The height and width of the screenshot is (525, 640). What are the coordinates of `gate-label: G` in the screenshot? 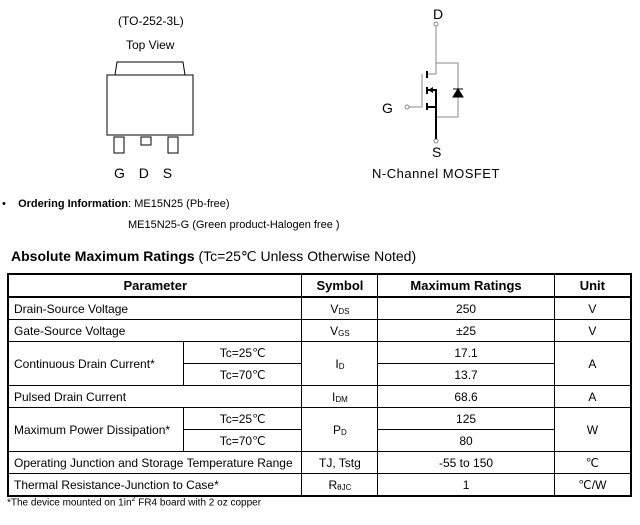 It's located at (387, 108).